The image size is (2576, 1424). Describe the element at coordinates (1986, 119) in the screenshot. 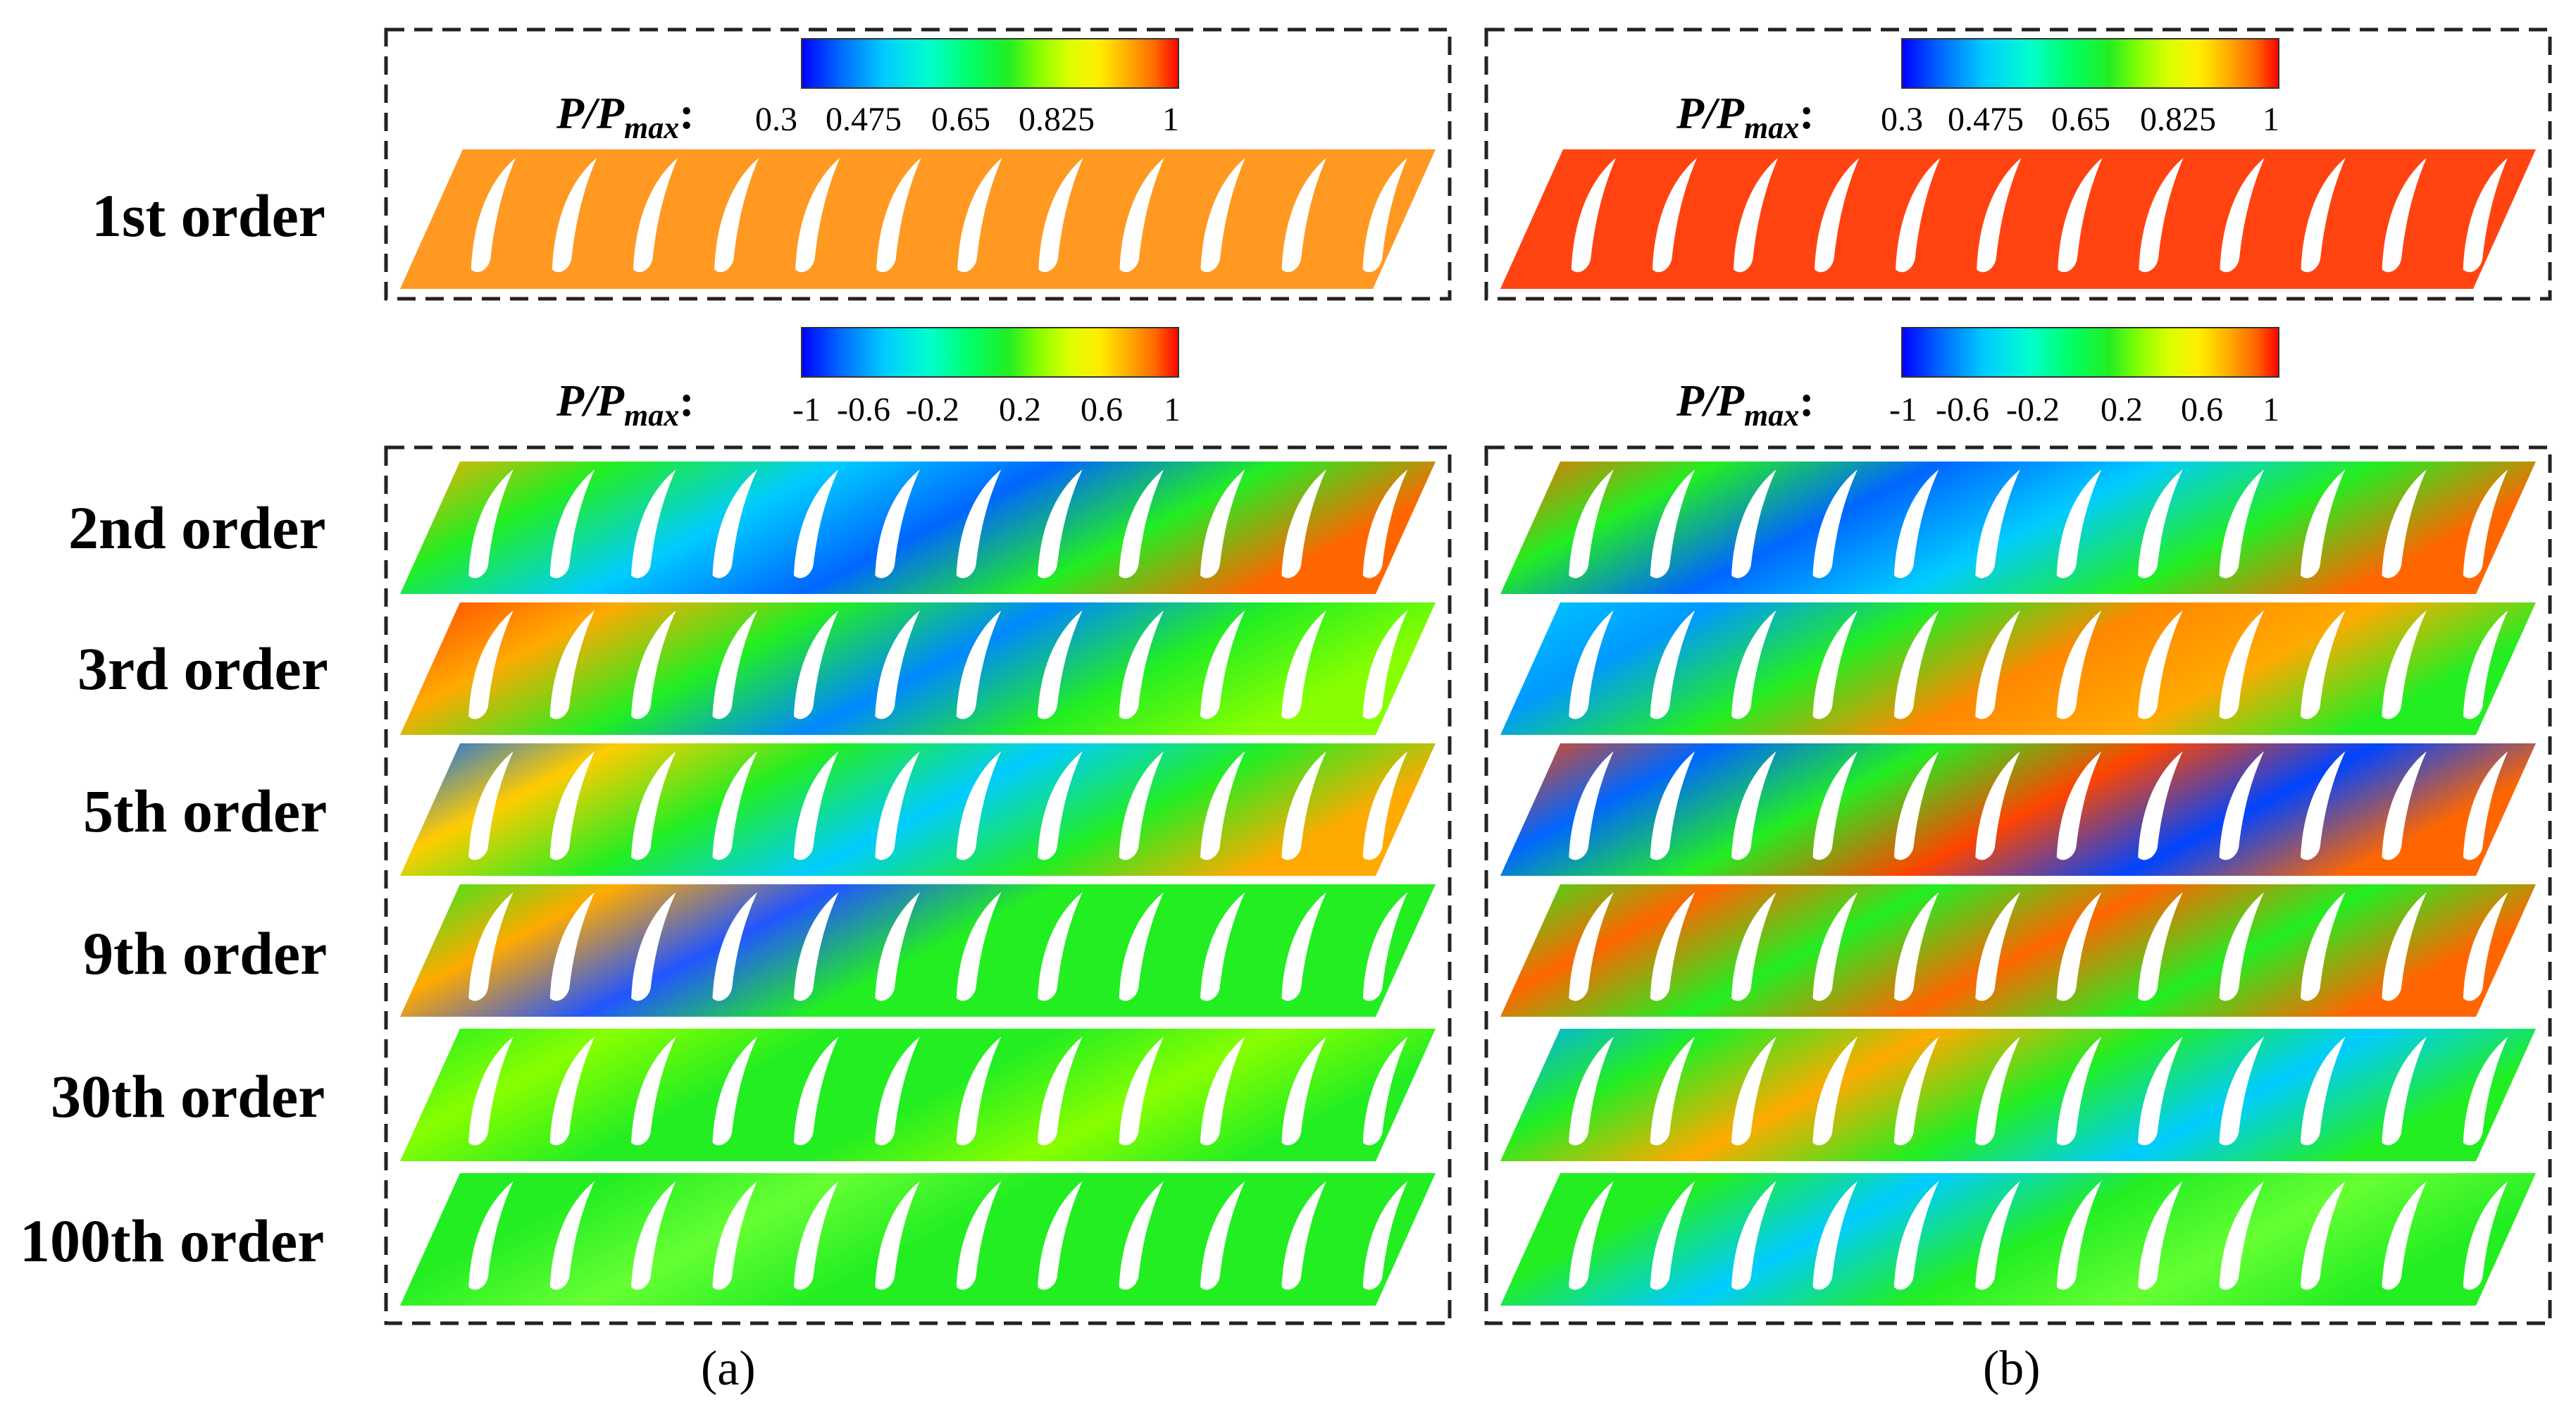

I see `tick-label: 0.475` at that location.